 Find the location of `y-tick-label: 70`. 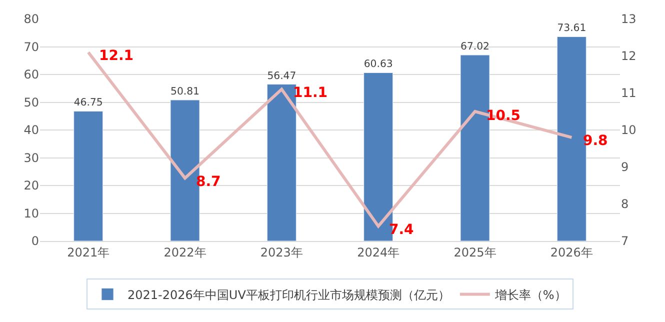

y-tick-label: 70 is located at coordinates (31, 47).